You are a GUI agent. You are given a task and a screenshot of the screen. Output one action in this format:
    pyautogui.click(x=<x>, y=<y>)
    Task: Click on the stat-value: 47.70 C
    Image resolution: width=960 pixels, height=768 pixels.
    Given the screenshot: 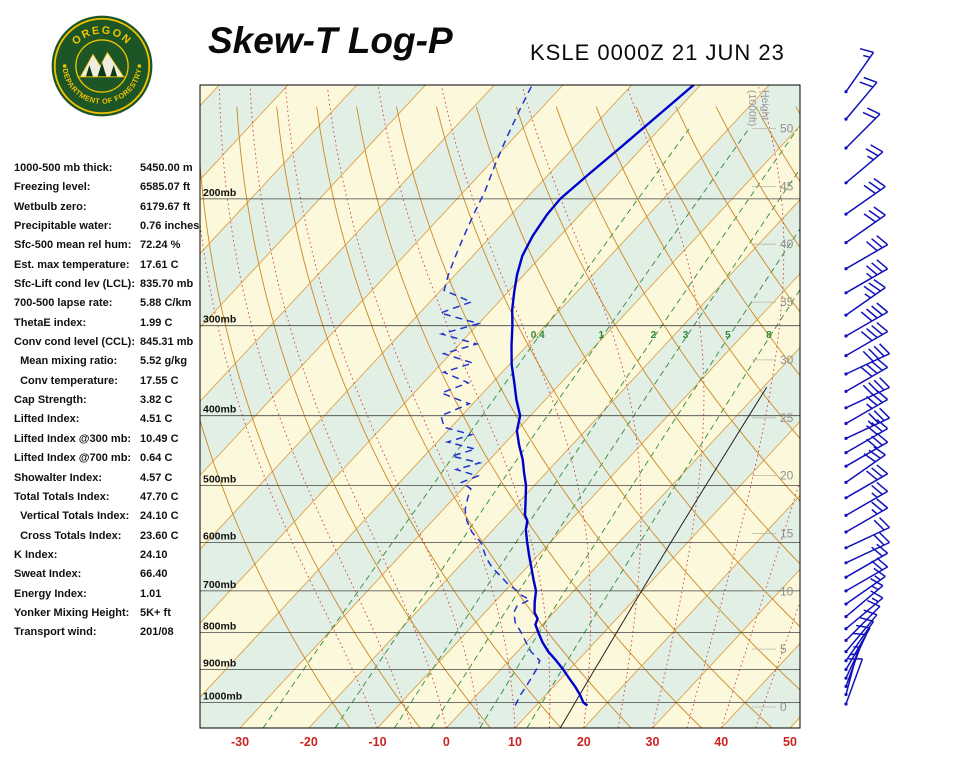 What is the action you would take?
    pyautogui.click(x=159, y=496)
    